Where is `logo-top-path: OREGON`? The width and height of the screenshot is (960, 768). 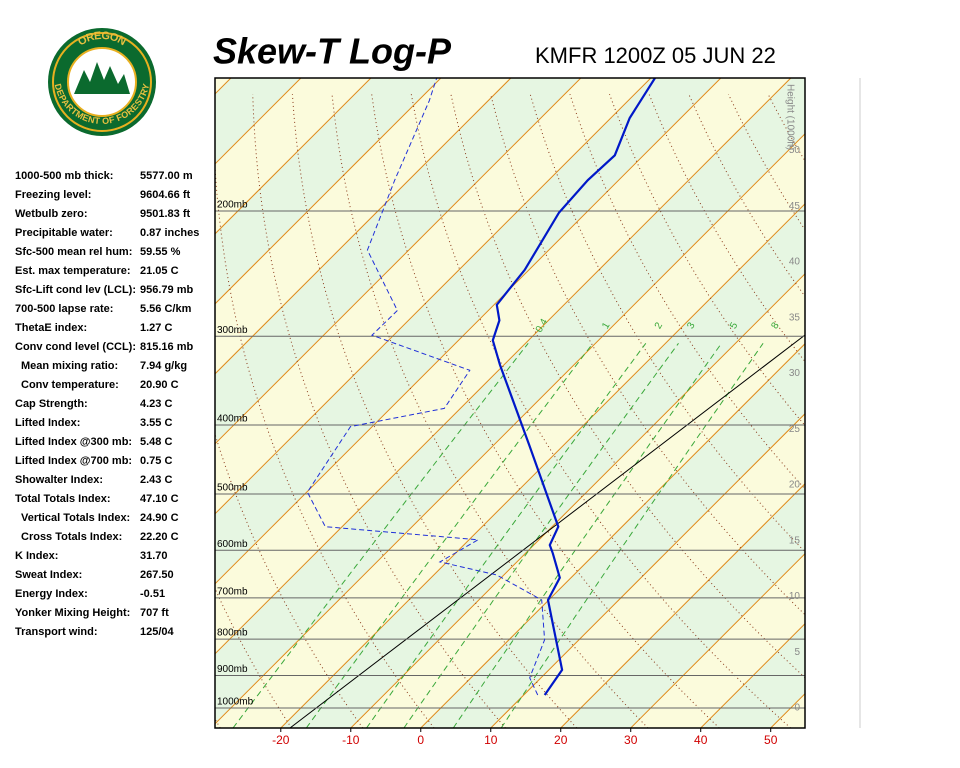 logo-top-path: OREGON is located at coordinates (102, 39).